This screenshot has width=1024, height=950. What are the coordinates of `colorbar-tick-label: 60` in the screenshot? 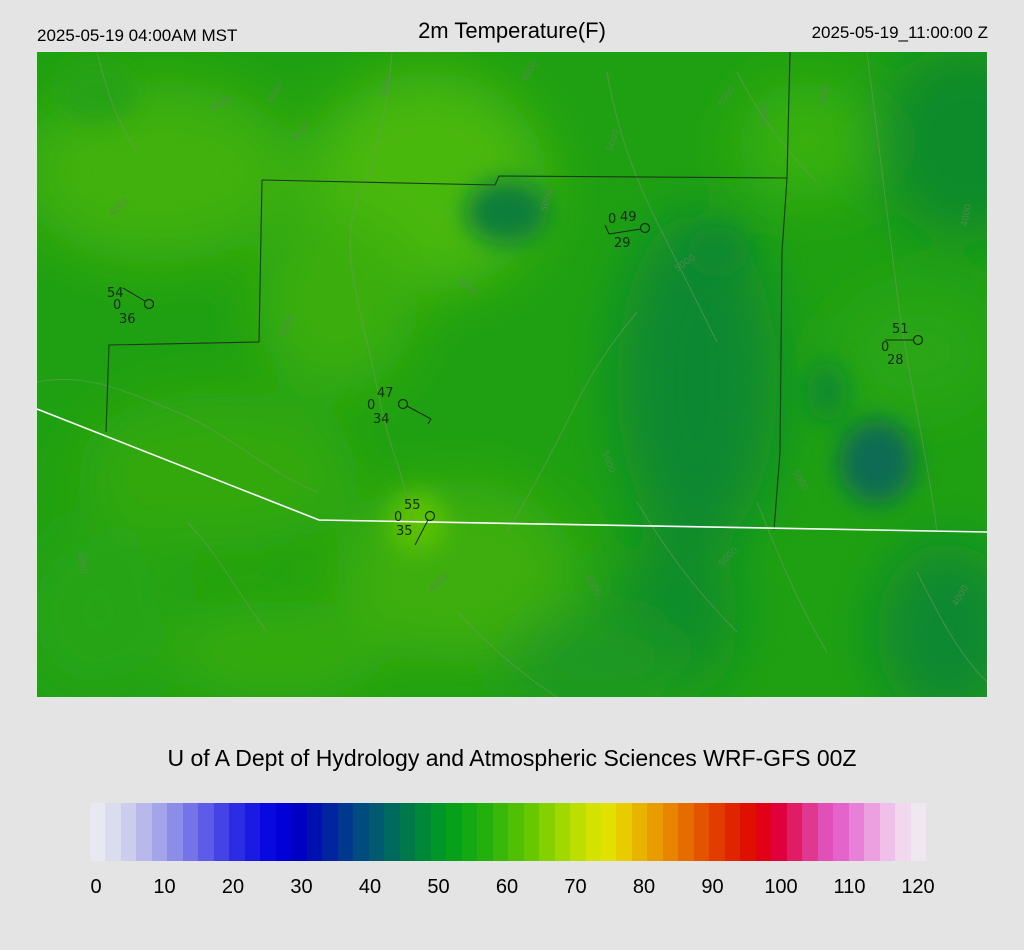 It's located at (507, 887).